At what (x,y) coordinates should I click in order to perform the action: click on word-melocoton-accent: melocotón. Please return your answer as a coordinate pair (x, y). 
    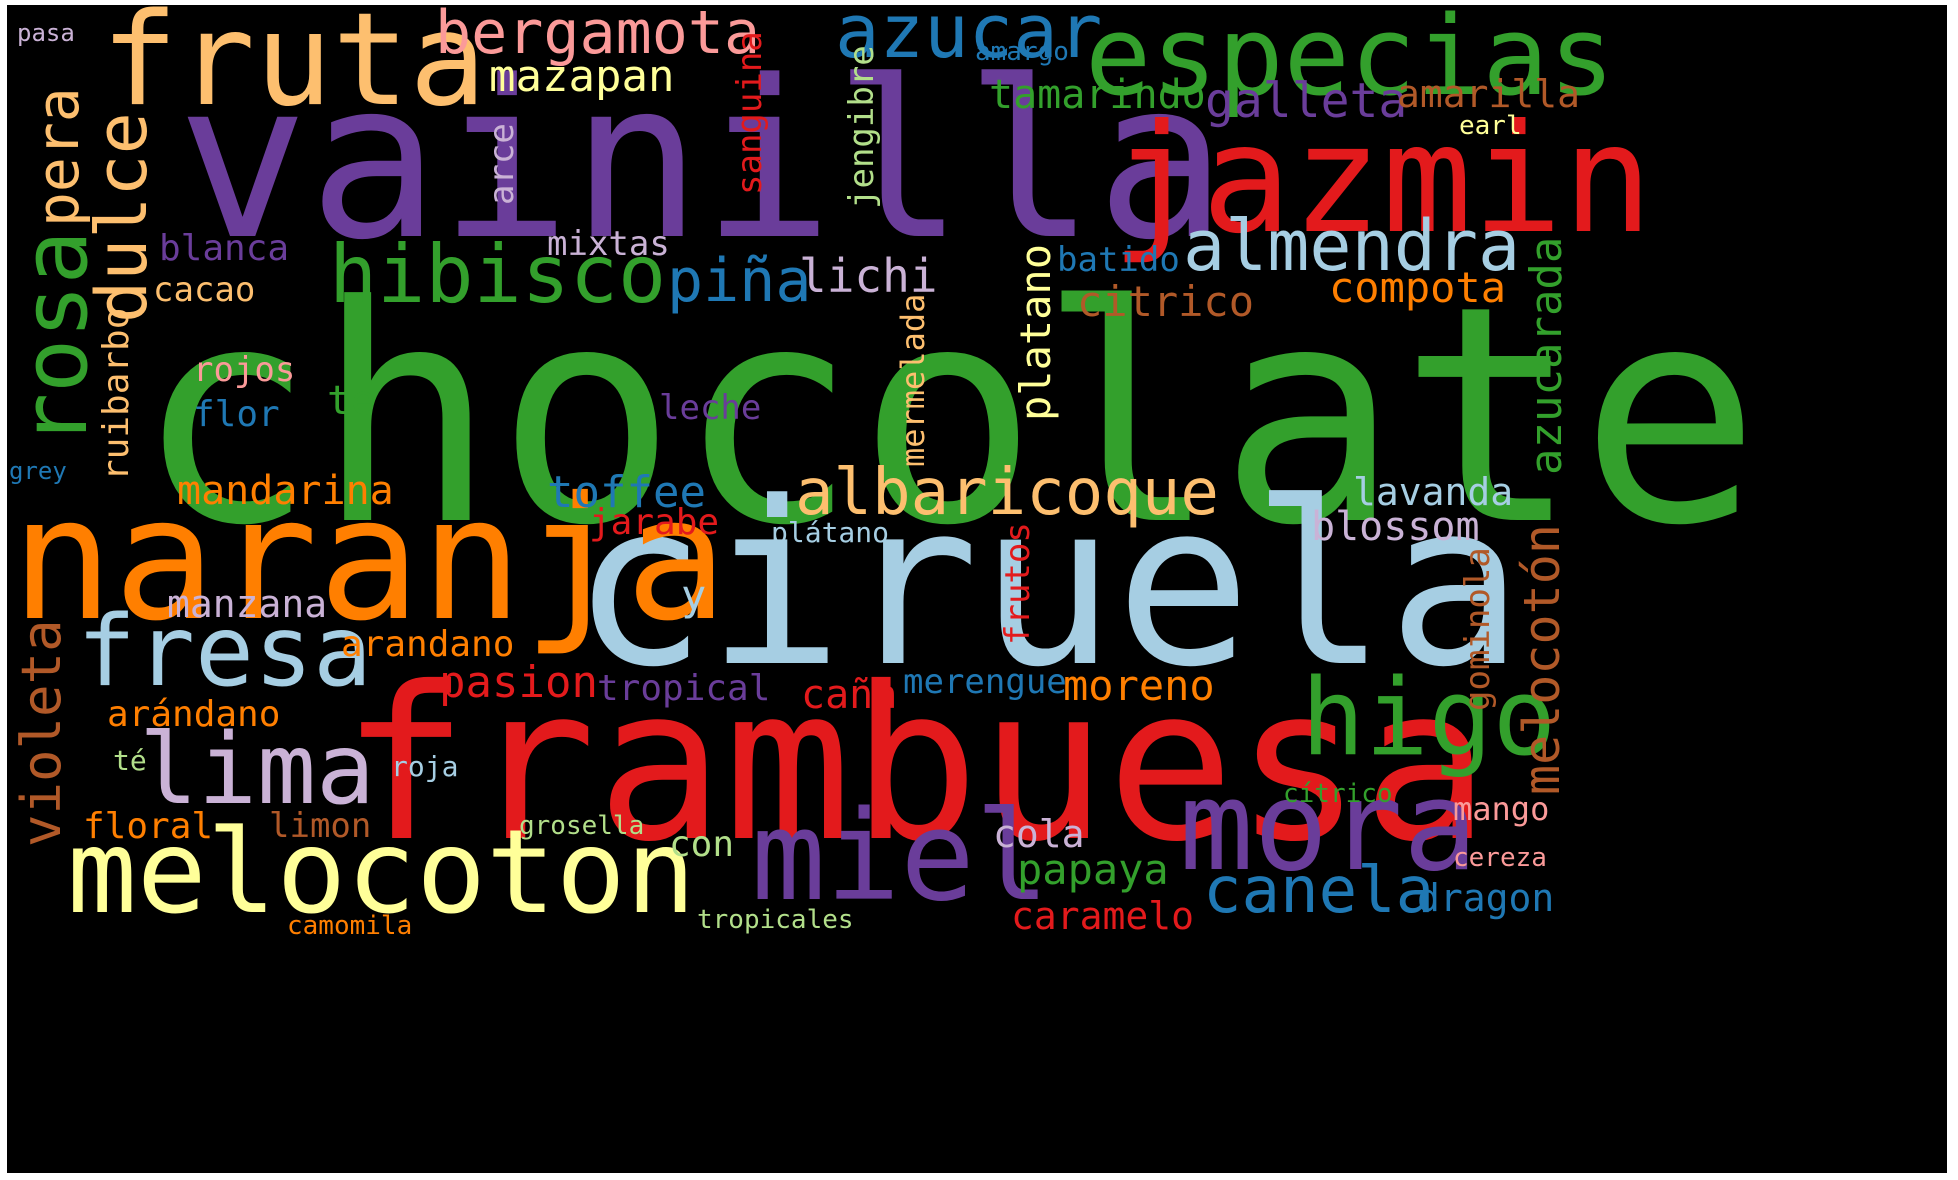
    Looking at the image, I should click on (1542, 659).